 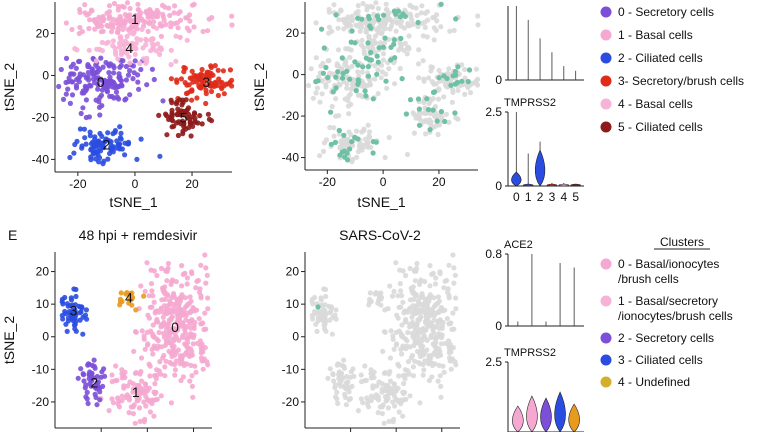 What do you see at coordinates (655, 104) in the screenshot?
I see `legend-label: 4 - Basal cells` at bounding box center [655, 104].